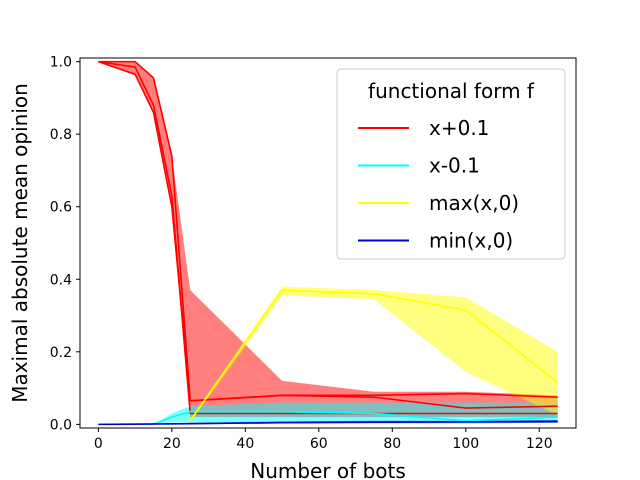 This screenshot has height=480, width=640. Describe the element at coordinates (61, 280) in the screenshot. I see `y-tick-label: 0.4` at that location.